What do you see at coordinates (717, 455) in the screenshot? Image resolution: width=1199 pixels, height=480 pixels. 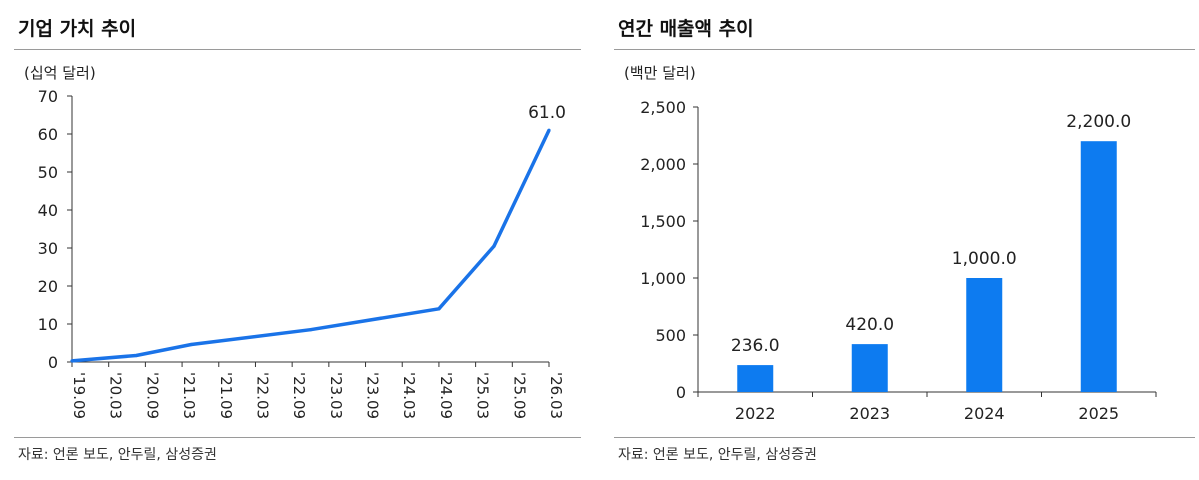 I see `revenue-source-note: 자료: 언론 보도, 안두릴, 삼성증권` at bounding box center [717, 455].